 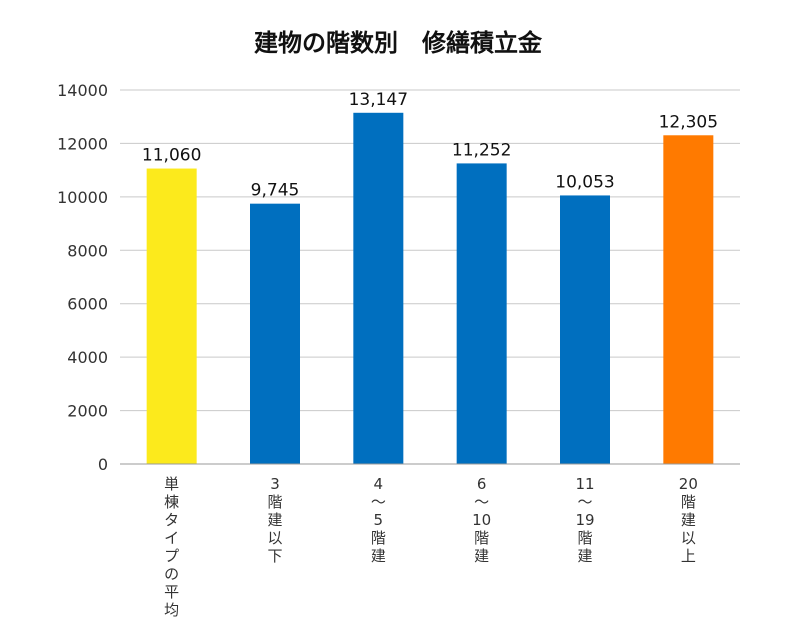 What do you see at coordinates (274, 520) in the screenshot?
I see `x-tick-label: 3 階建以下` at bounding box center [274, 520].